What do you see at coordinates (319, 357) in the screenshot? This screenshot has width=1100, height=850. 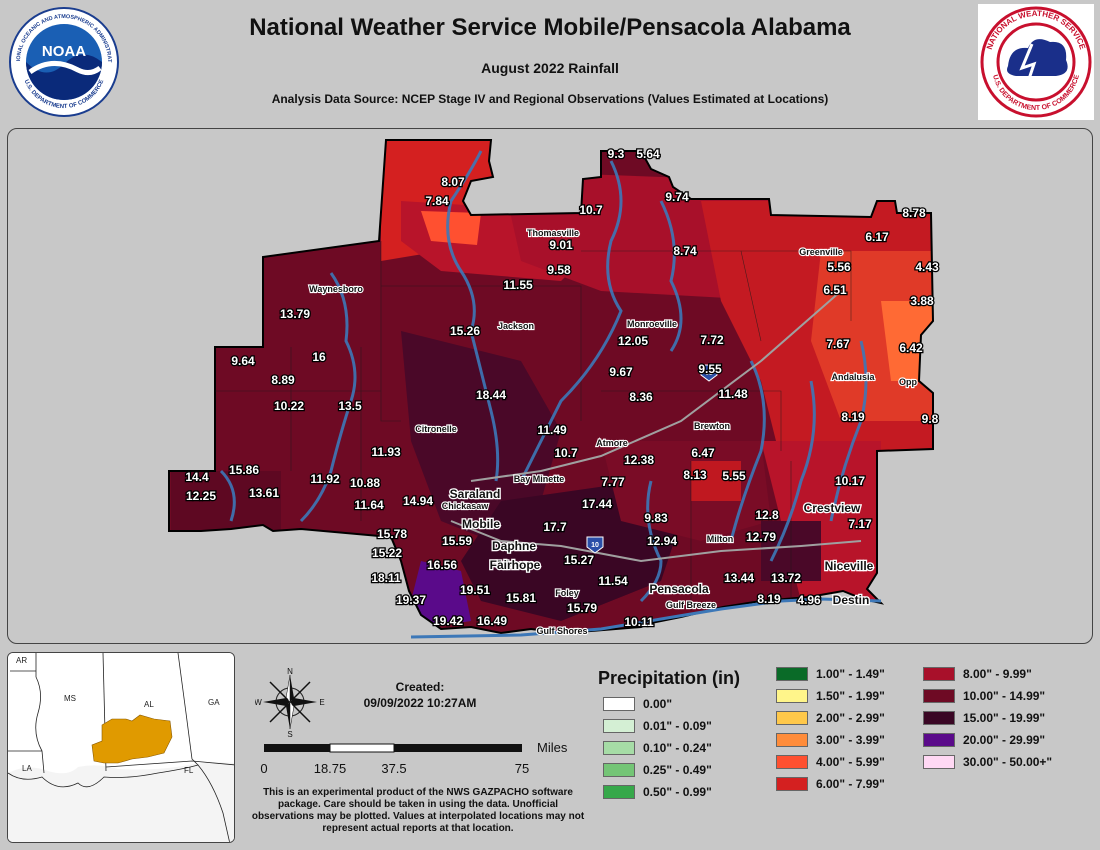 I see `rain-value-23: 16` at bounding box center [319, 357].